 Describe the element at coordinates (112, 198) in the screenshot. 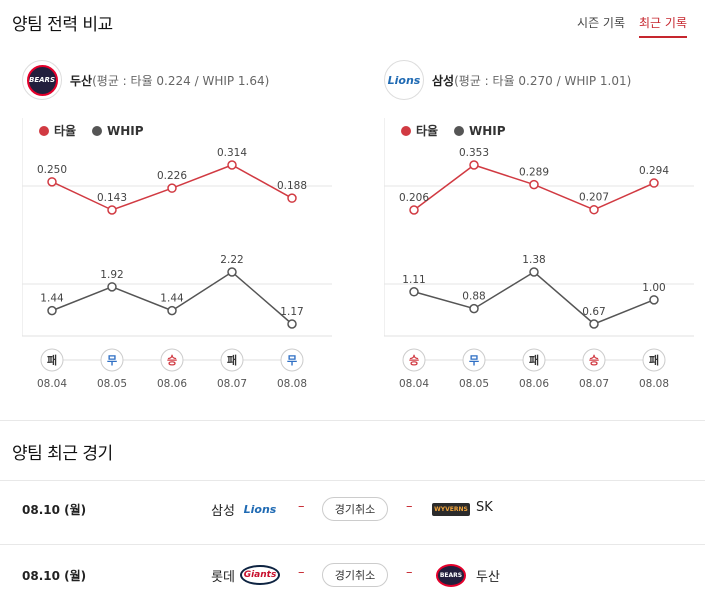

I see `data-label-avg: 0.143` at that location.